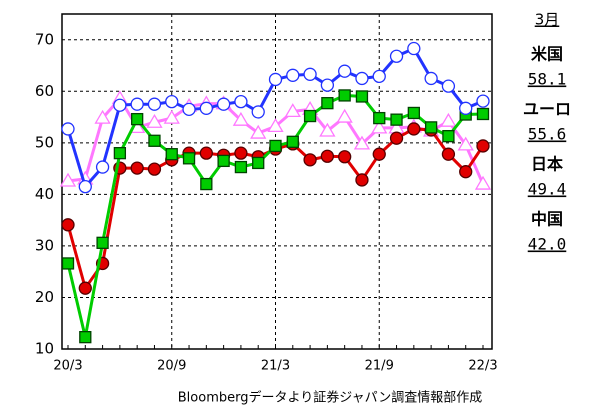 This screenshot has width=603, height=412. I want to click on y-tick-label: 30, so click(44, 245).